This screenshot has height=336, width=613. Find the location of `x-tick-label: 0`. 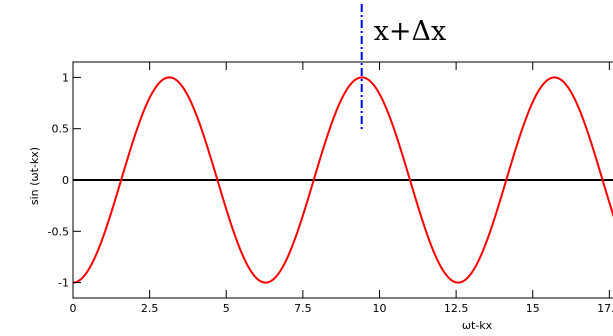

x-tick-label: 0 is located at coordinates (73, 308).